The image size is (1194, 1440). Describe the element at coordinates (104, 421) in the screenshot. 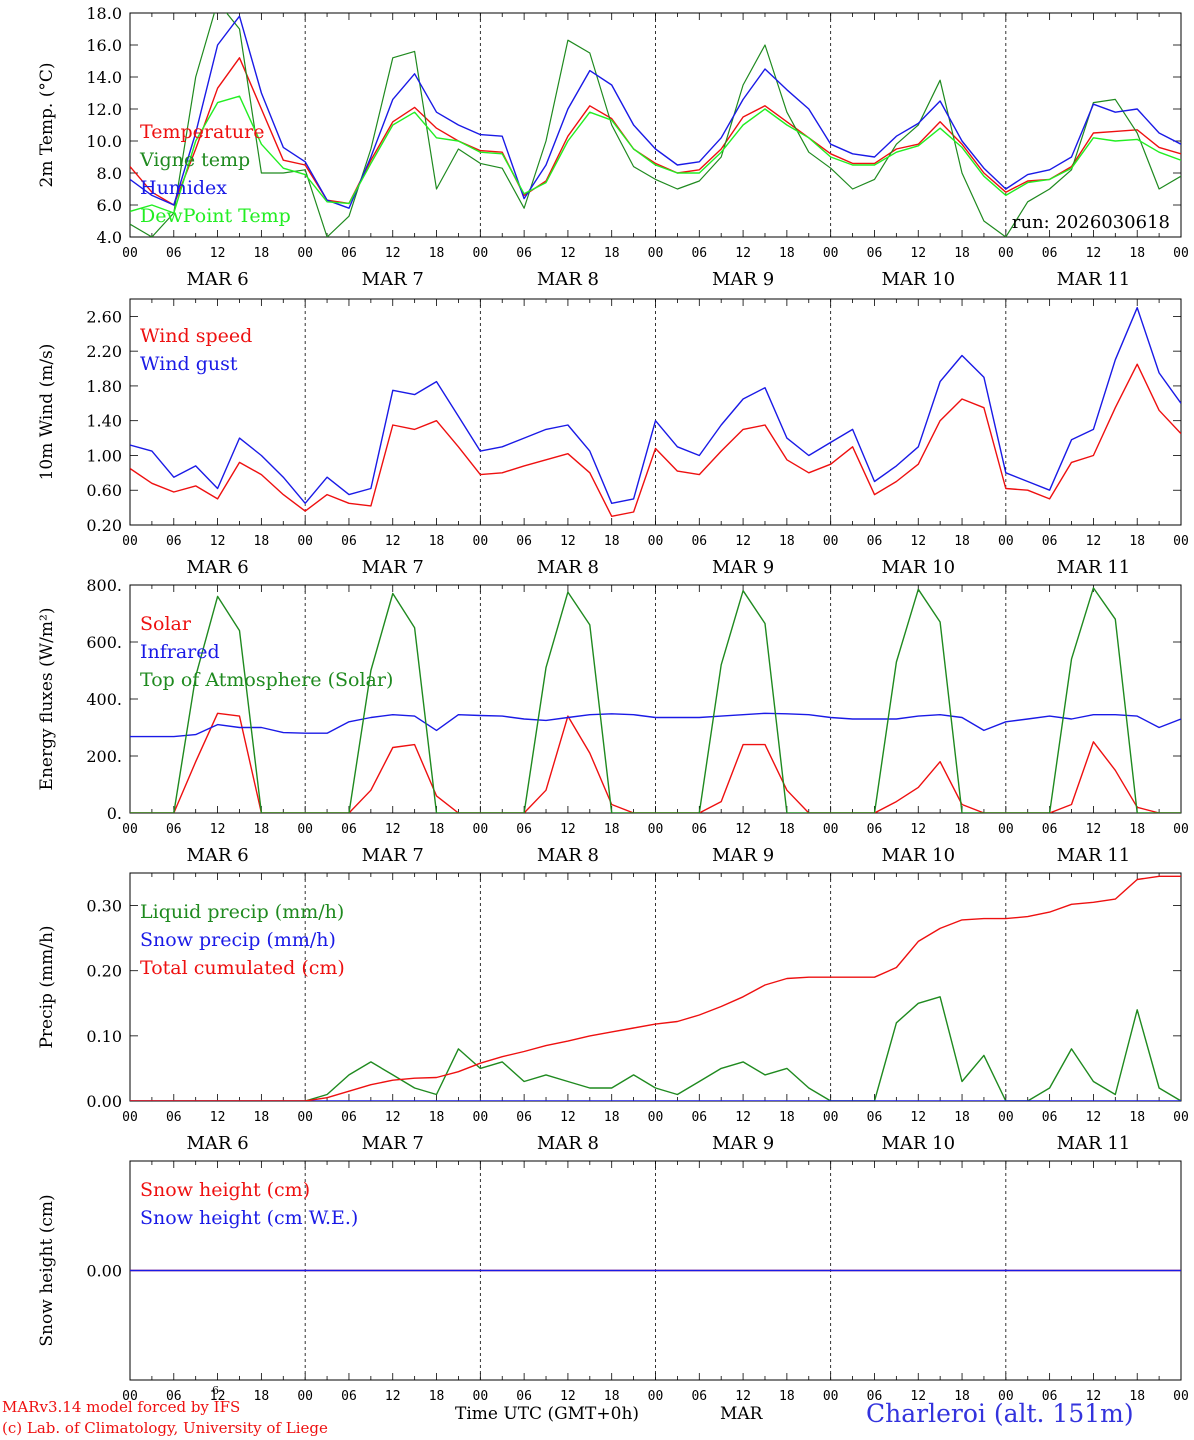

I see `y-tick-label: 1.40` at that location.